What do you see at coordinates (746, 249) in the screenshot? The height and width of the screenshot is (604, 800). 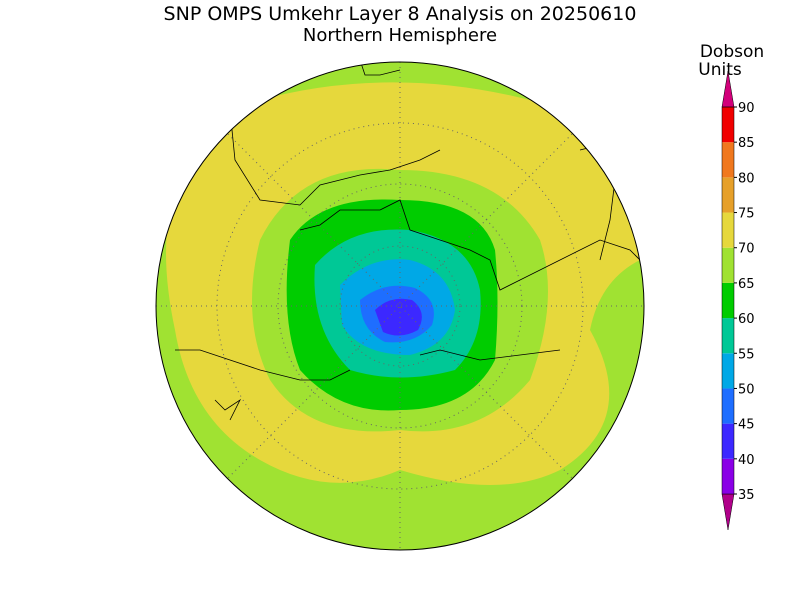 I see `colorbar-tick-label: 70` at bounding box center [746, 249].